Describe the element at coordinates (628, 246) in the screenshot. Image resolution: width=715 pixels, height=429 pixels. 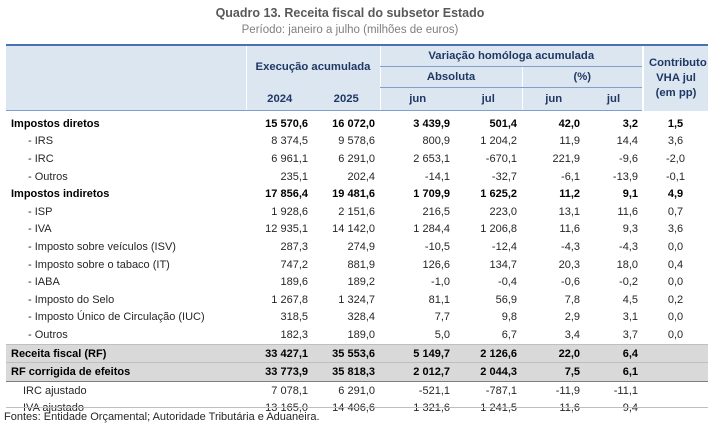
I see `cell-pct-jul: -4,3` at that location.